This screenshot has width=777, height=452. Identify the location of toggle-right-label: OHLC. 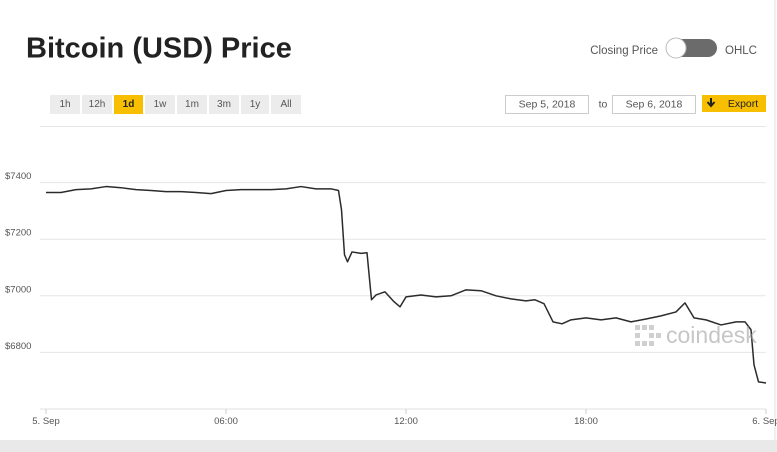
(741, 51).